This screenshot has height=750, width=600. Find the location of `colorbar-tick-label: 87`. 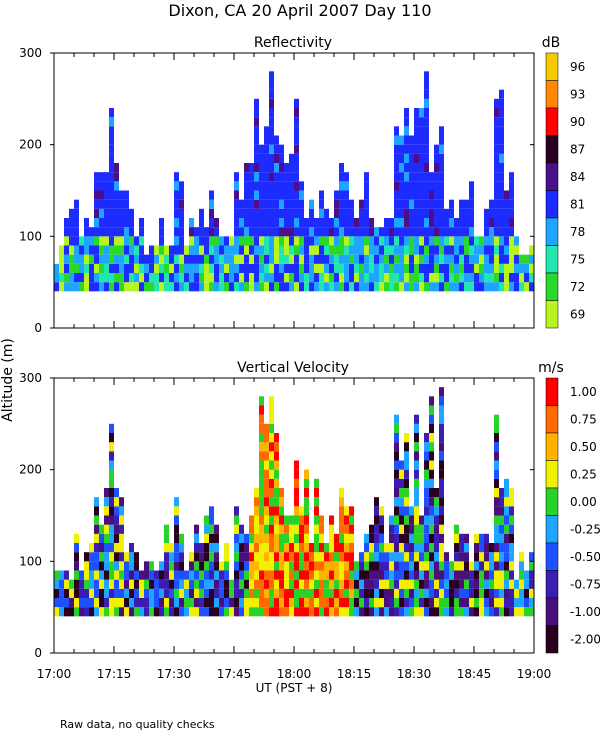

colorbar-tick-label: 87 is located at coordinates (577, 149).